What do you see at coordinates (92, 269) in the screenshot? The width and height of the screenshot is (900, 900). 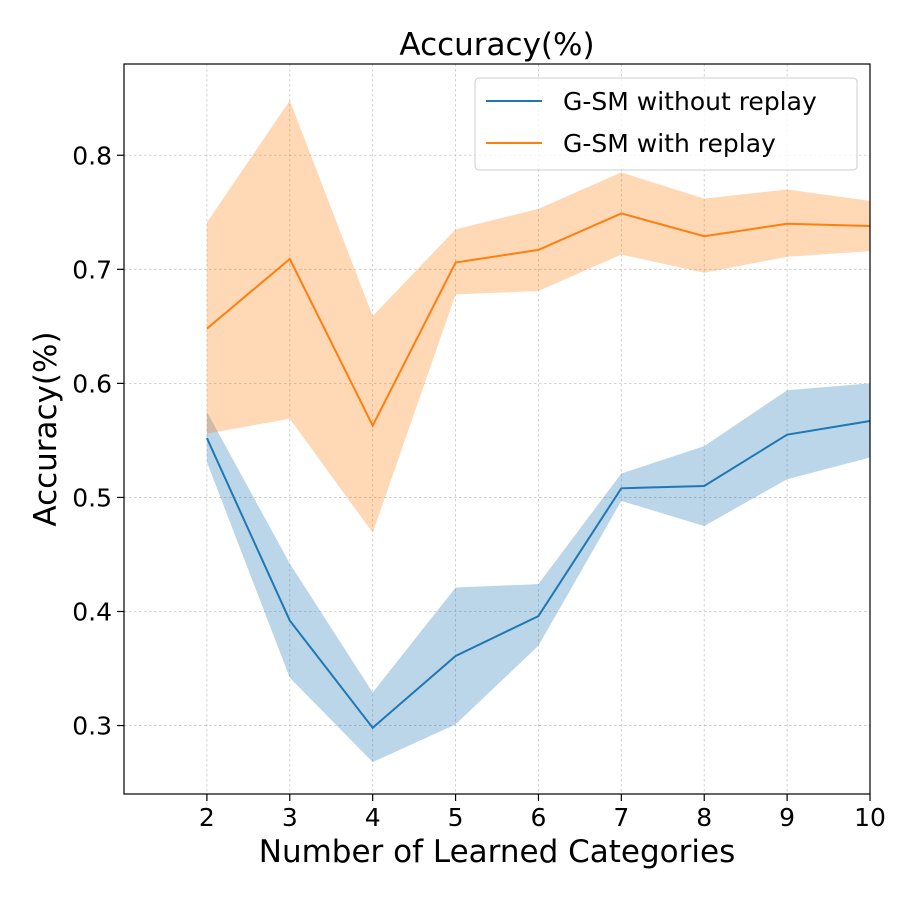 I see `y-tick-label: 0.7` at bounding box center [92, 269].